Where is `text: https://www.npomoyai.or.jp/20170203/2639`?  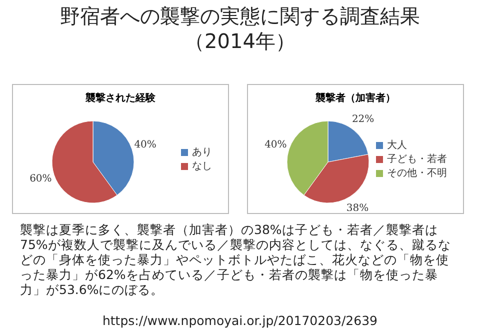 text: https://www.npomoyai.or.jp/20170203/2639 is located at coordinates (239, 320).